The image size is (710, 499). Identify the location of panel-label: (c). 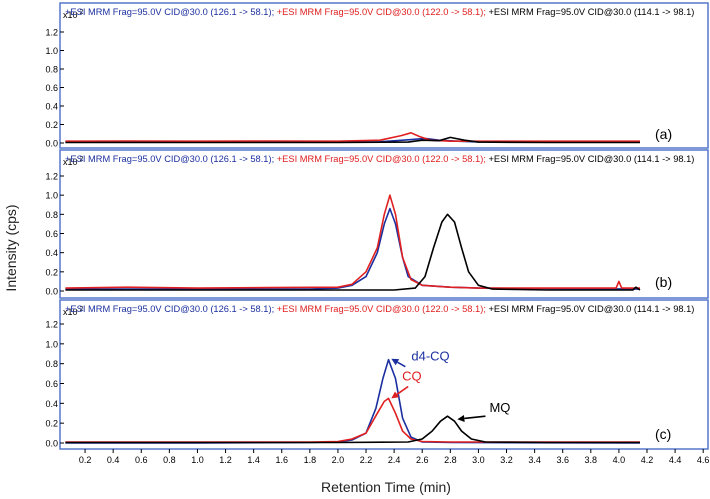
(663, 434).